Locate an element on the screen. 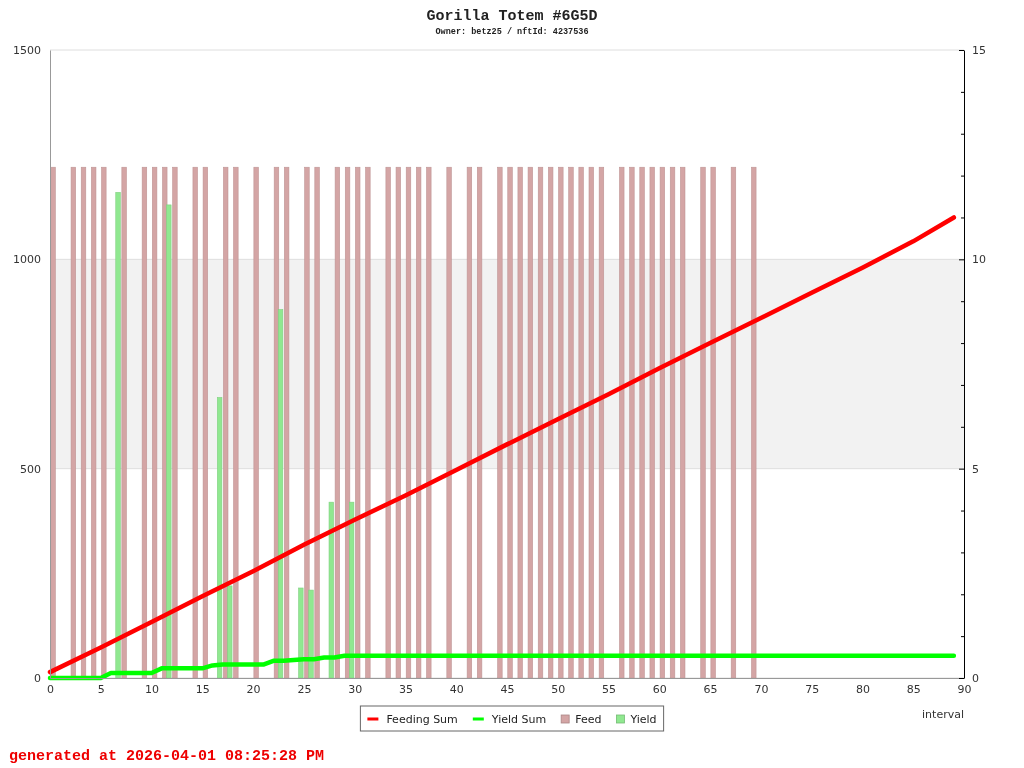 This screenshot has width=1024, height=768. text: generated at 2026-04-01 08:25:28 PM is located at coordinates (167, 756).